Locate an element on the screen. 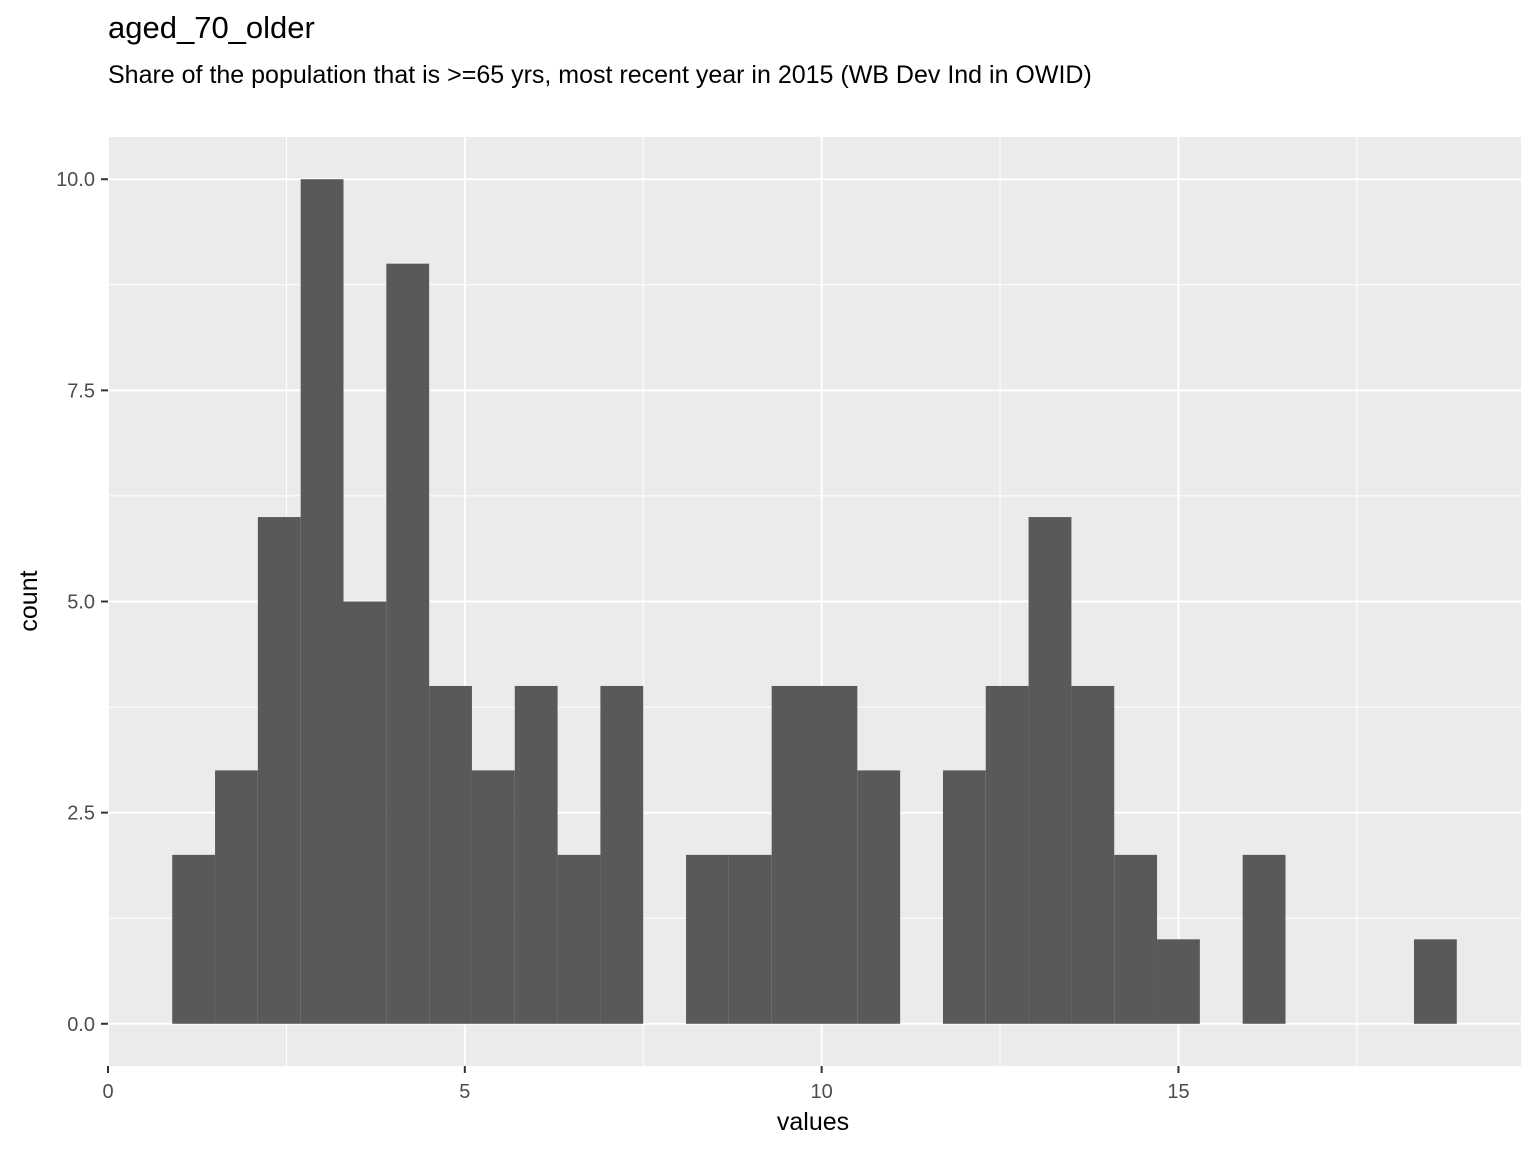 This screenshot has width=1536, height=1152. y-tick-label: 5.0 is located at coordinates (81, 603).